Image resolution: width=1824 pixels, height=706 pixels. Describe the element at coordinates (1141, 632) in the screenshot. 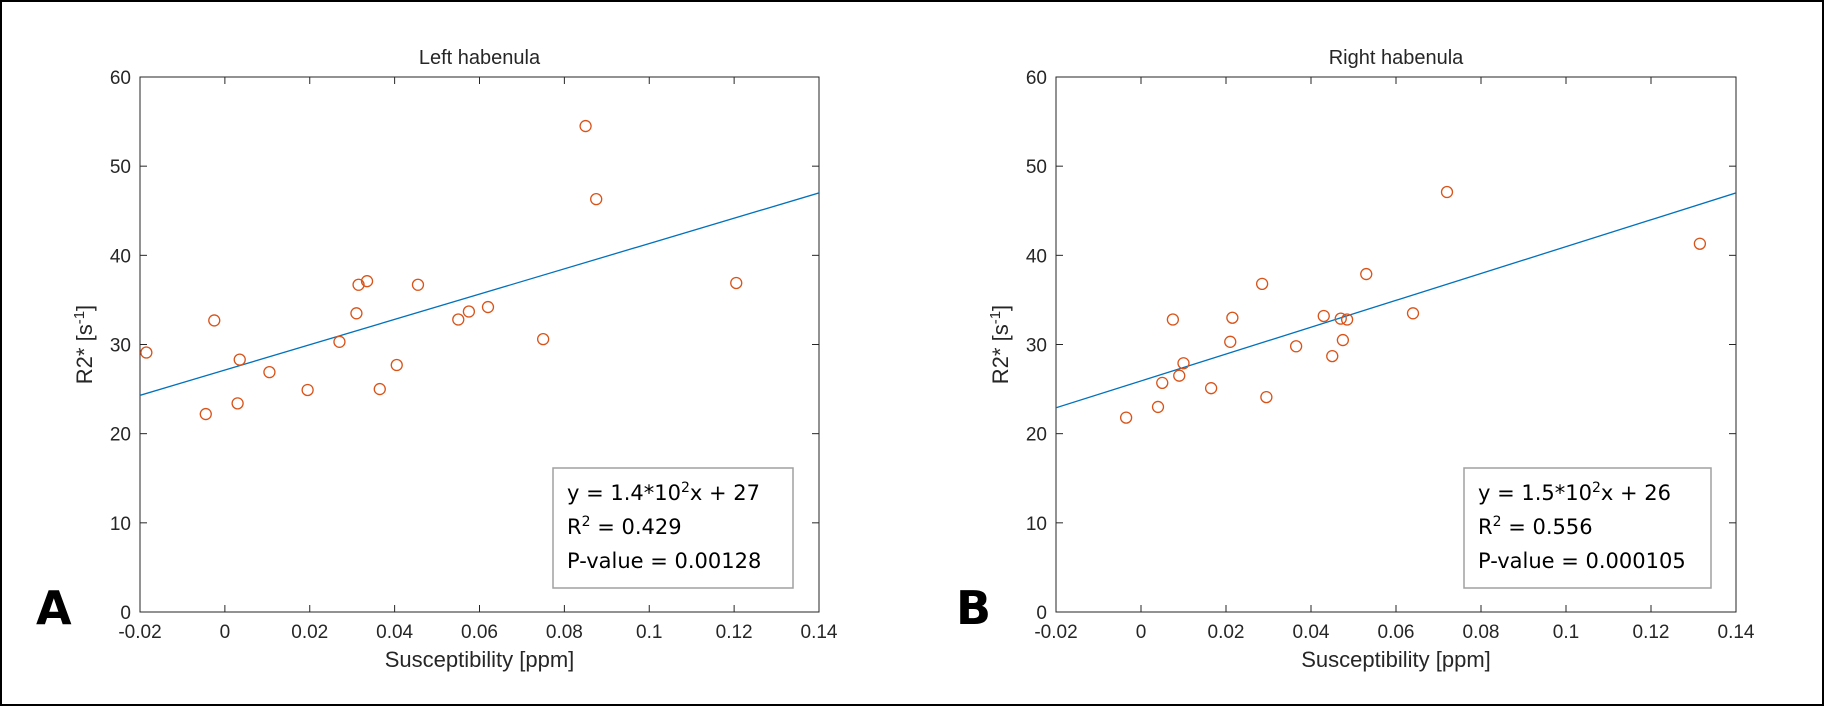

I see `x-tick-label: 0` at that location.